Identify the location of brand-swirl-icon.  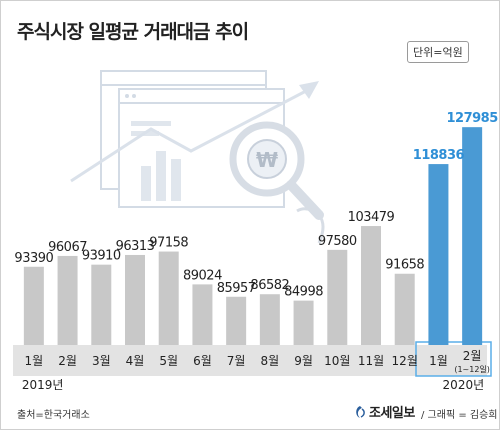
(360, 412).